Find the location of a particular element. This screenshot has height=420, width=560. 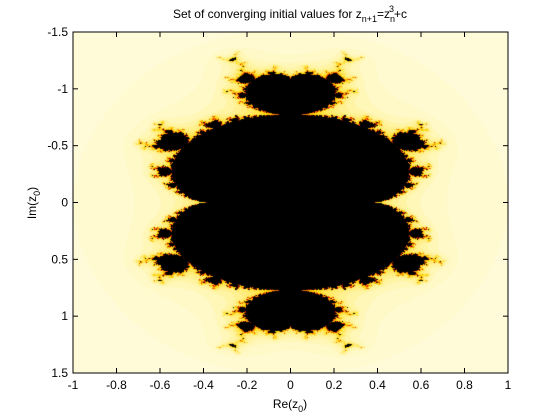

y-tick-label: -1 is located at coordinates (62, 89).